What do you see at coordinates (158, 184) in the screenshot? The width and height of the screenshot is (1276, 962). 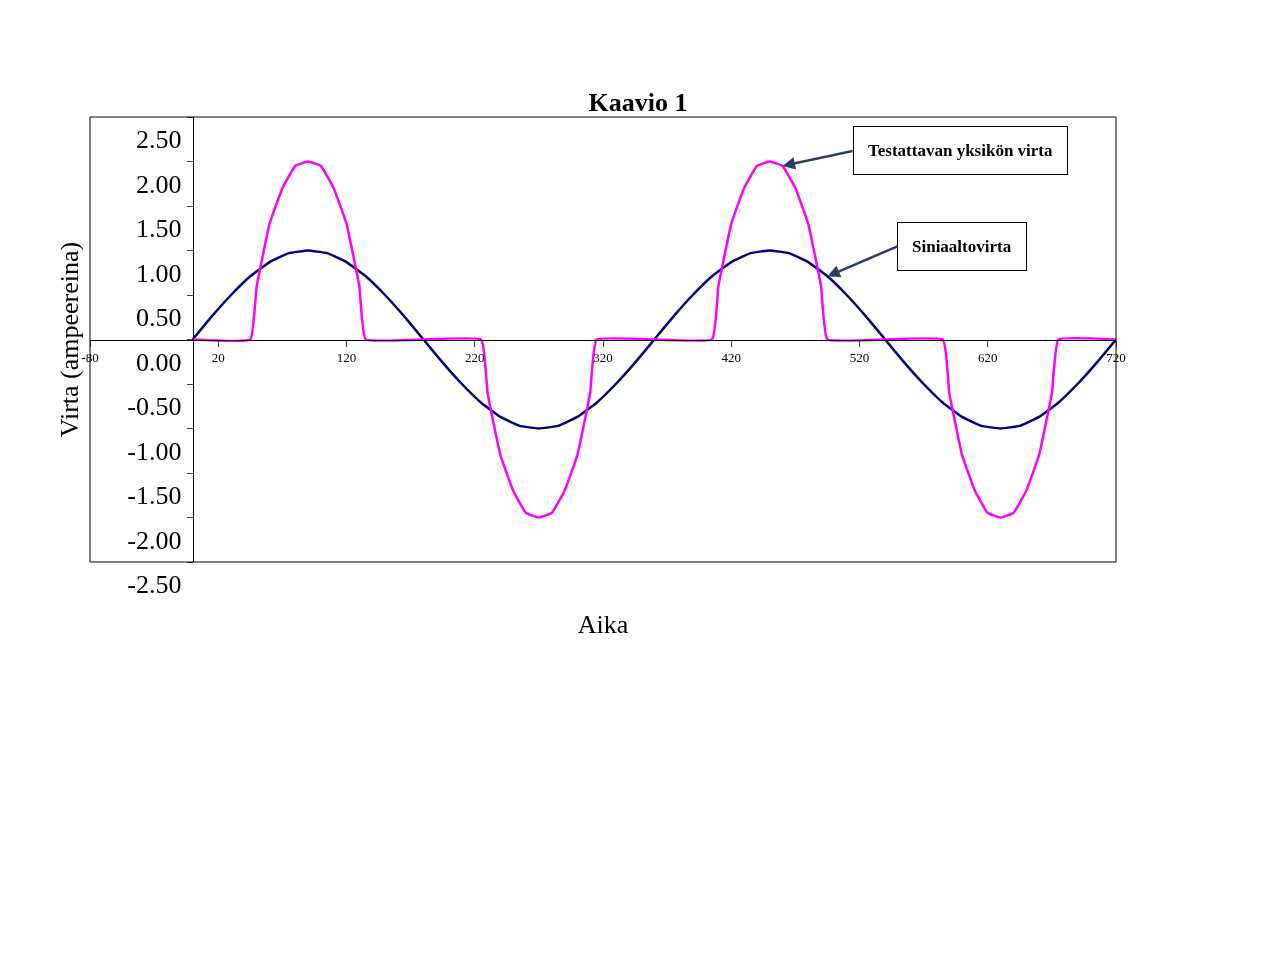 I see `y-tick-label: 2.00` at bounding box center [158, 184].